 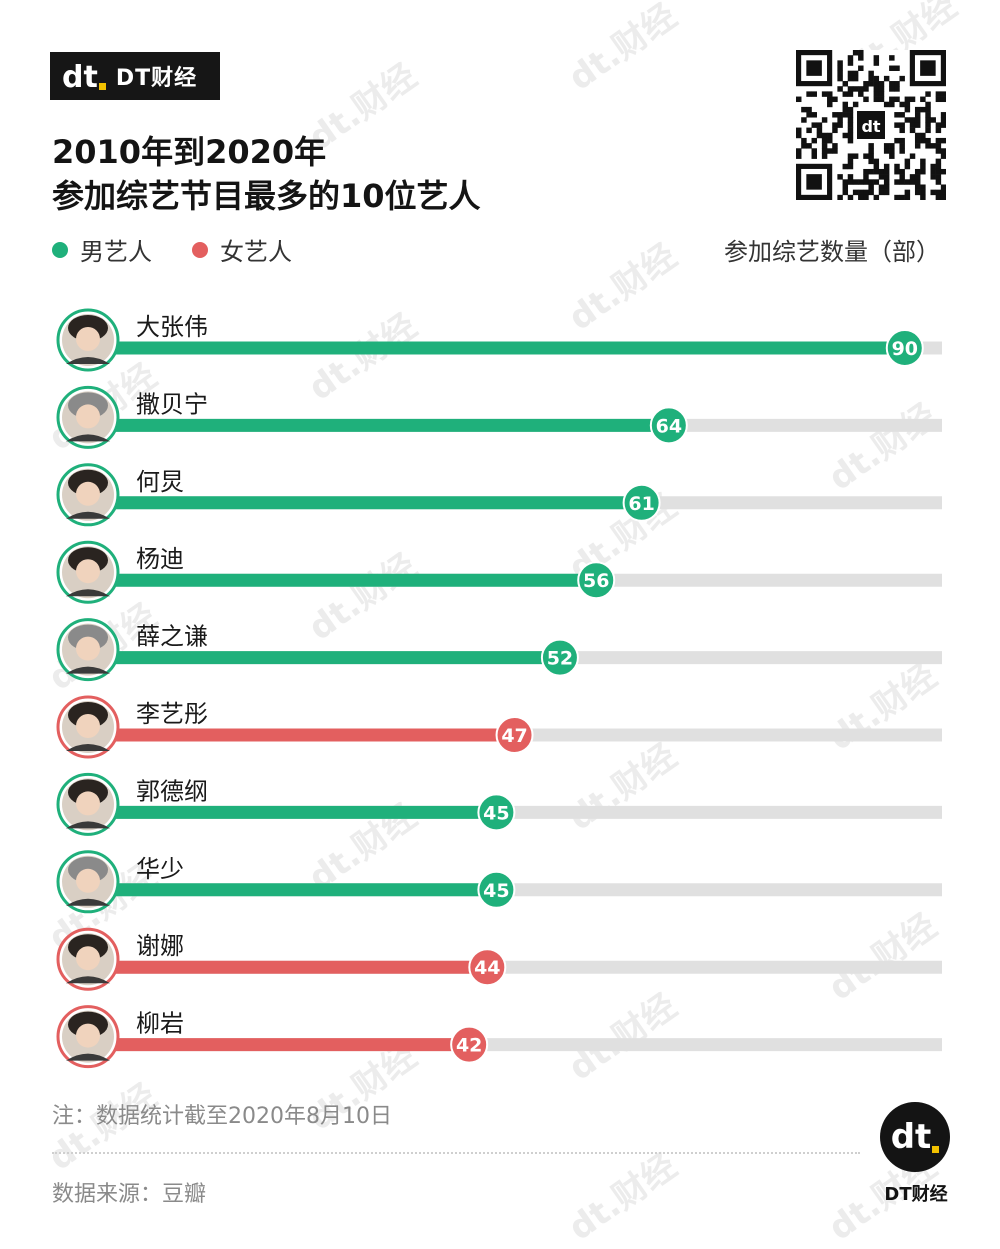 I want to click on bar-category-label: 谢娜, so click(x=160, y=946).